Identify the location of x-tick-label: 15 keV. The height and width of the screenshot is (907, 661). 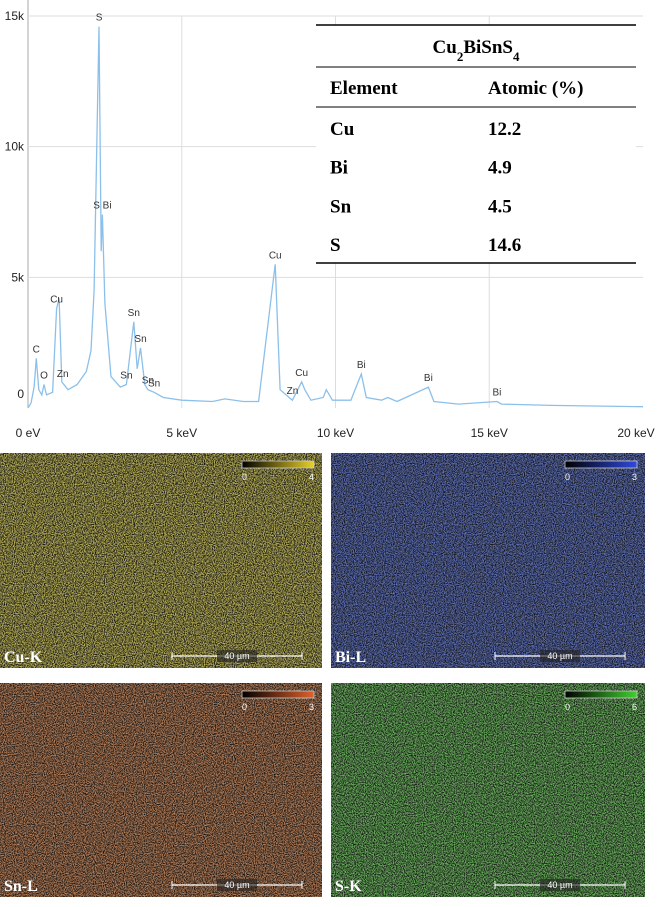
(489, 433).